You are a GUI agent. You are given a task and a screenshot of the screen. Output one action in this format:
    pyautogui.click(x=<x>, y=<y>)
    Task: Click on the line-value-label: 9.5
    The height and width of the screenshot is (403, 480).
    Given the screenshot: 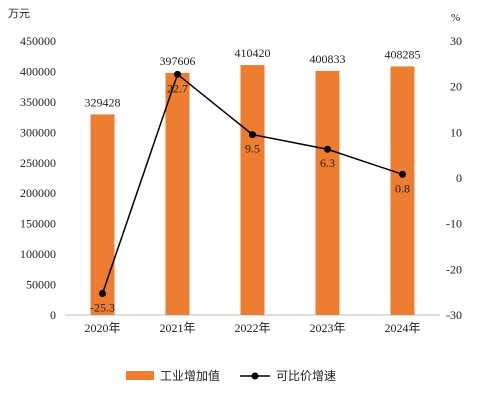 What is the action you would take?
    pyautogui.click(x=252, y=149)
    